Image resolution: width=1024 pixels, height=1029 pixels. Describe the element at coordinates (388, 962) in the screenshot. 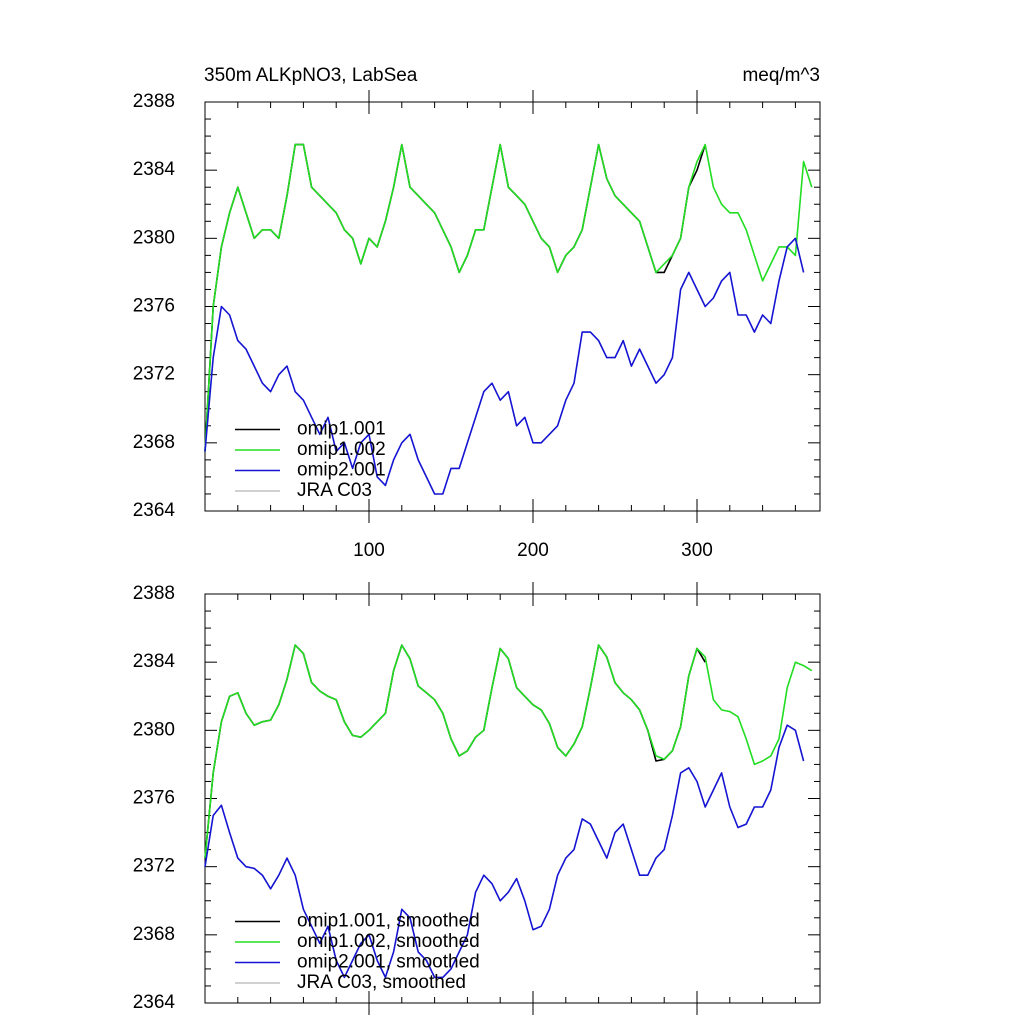

I see `legend-label: omip2.001, smoothed` at that location.